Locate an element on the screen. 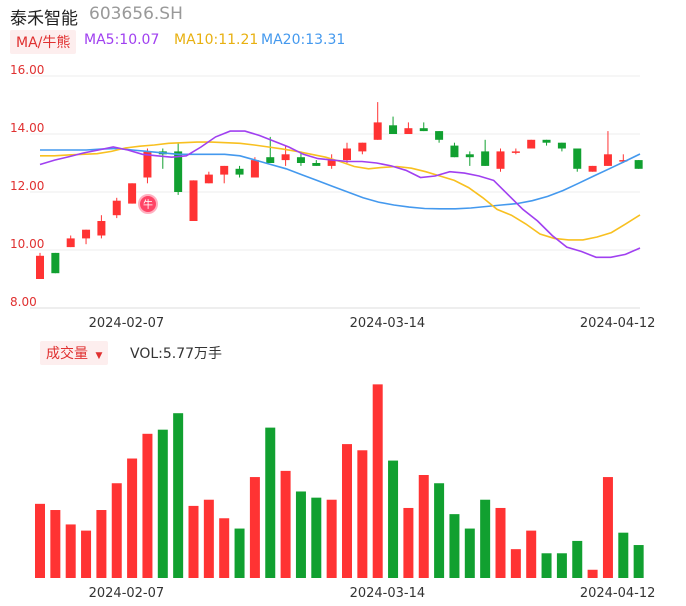  price-tick-label: 16.00 is located at coordinates (27, 70).